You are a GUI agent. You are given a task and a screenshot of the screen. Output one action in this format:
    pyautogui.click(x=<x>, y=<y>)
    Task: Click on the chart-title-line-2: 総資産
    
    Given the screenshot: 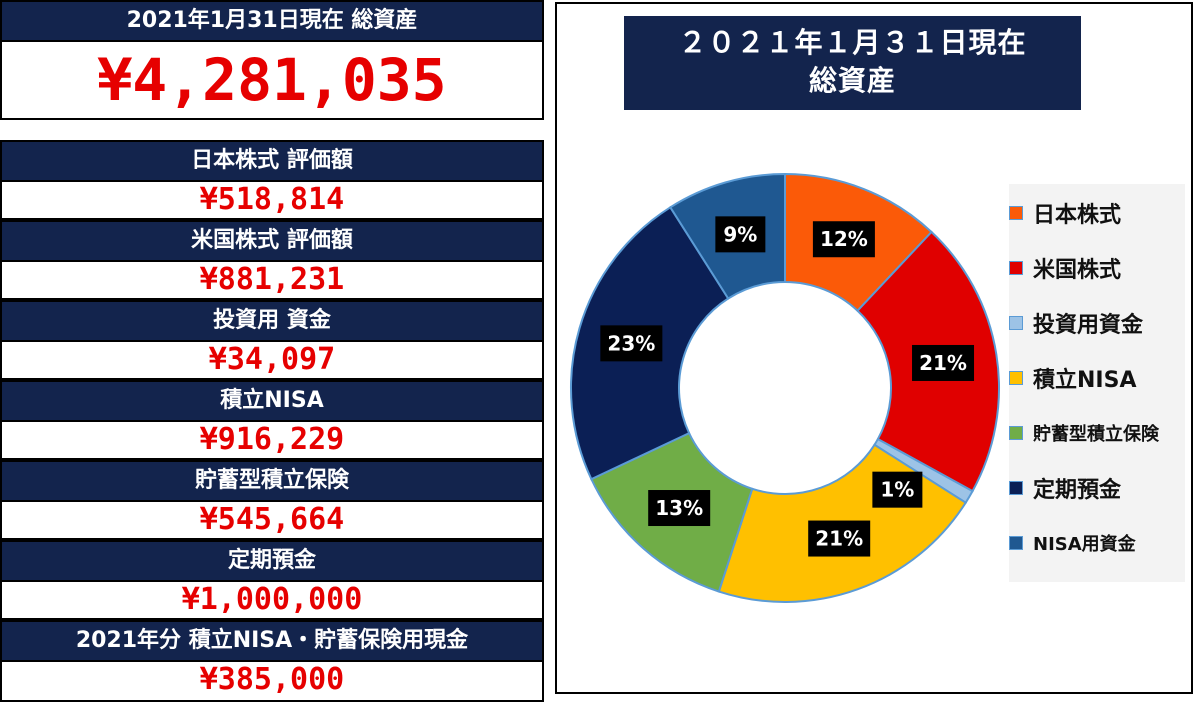 What is the action you would take?
    pyautogui.click(x=852, y=80)
    